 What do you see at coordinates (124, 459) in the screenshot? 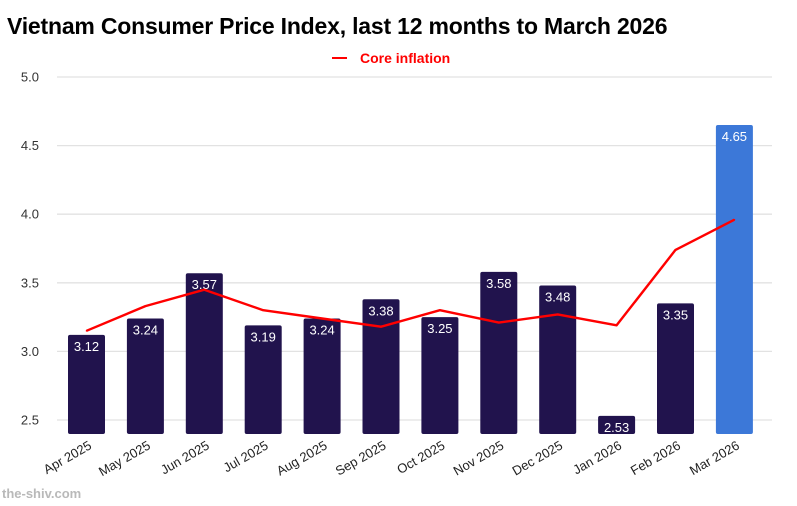
I see `x-tick-label: May 2025` at bounding box center [124, 459].